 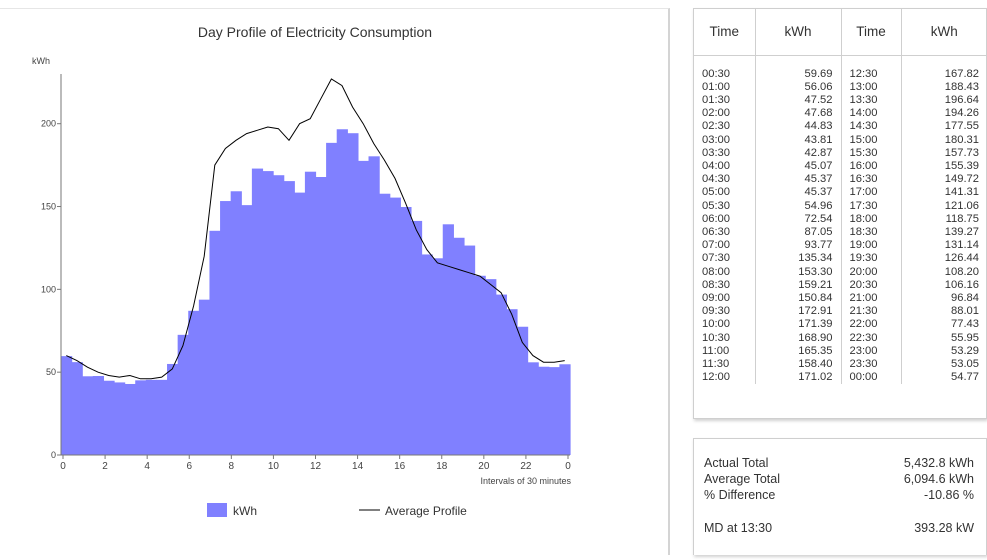 I want to click on table-row: 03:30 42.87 15:30 157.73, so click(x=840, y=153).